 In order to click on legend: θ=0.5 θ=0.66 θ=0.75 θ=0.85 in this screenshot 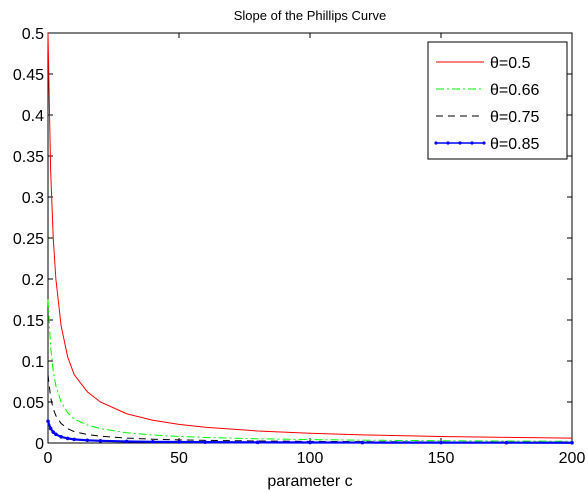, I will do `click(497, 100)`.